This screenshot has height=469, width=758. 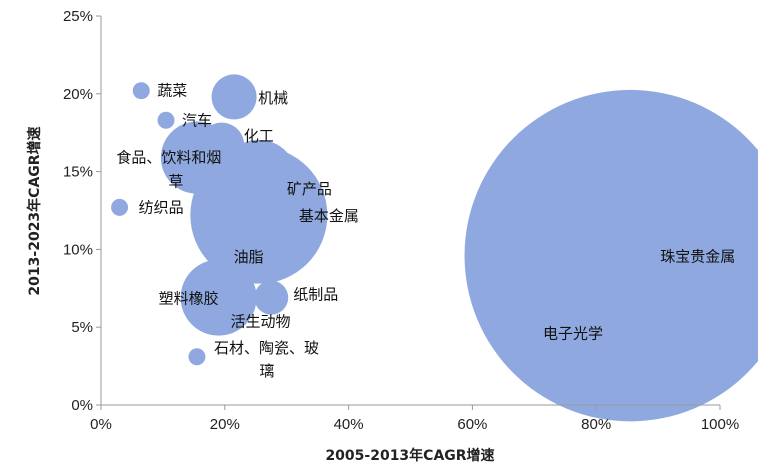 What do you see at coordinates (197, 120) in the screenshot?
I see `point-label: 汽车` at bounding box center [197, 120].